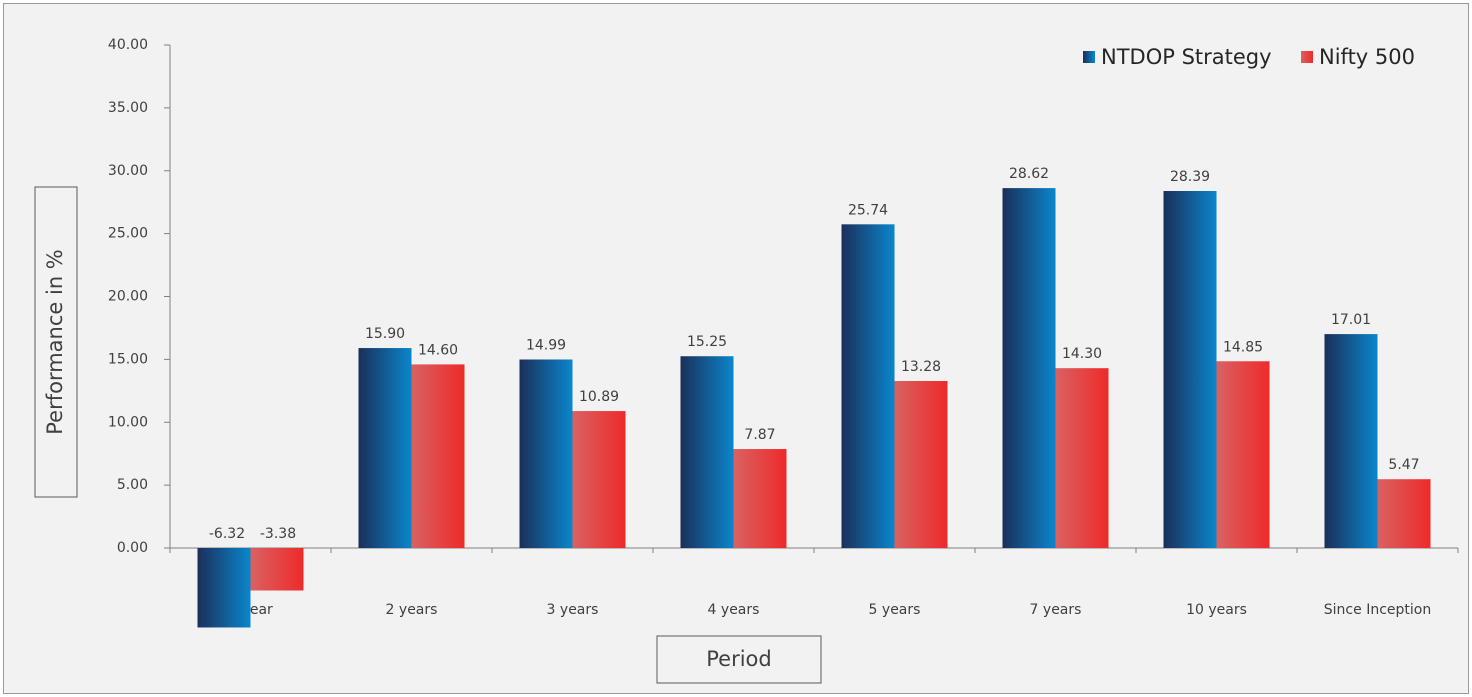 The height and width of the screenshot is (697, 1472). I want to click on legend-swatch-ntdop, so click(1089, 57).